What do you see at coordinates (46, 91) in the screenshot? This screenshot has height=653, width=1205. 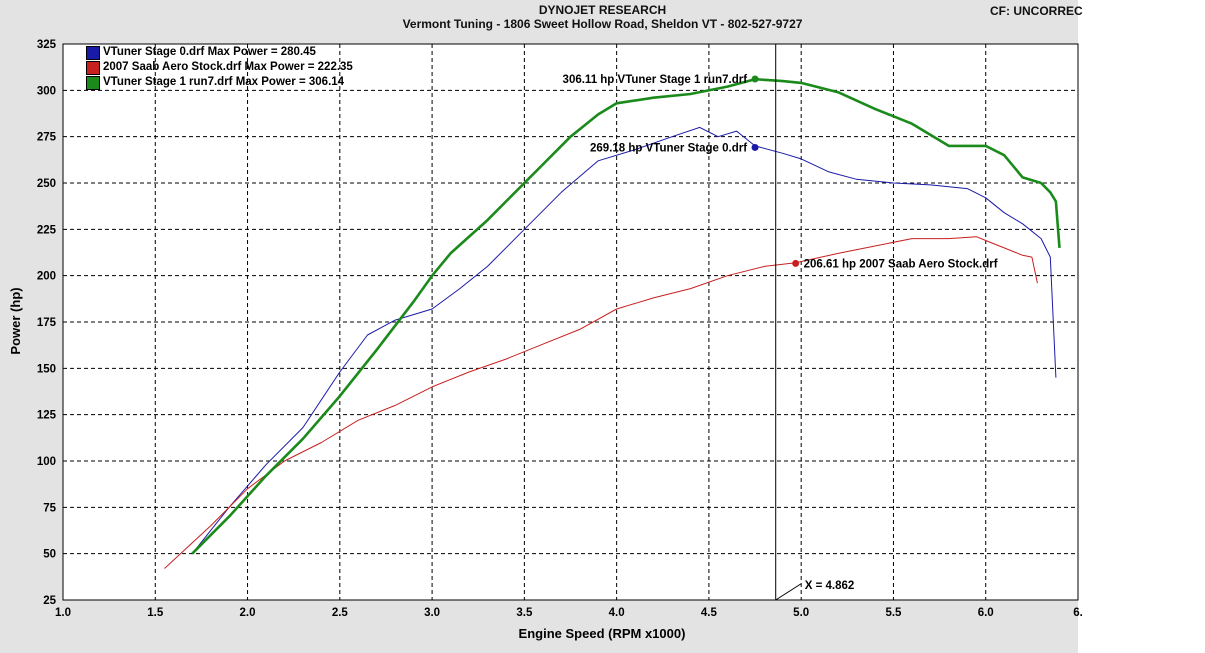 I see `y-tick-label: 300` at bounding box center [46, 91].